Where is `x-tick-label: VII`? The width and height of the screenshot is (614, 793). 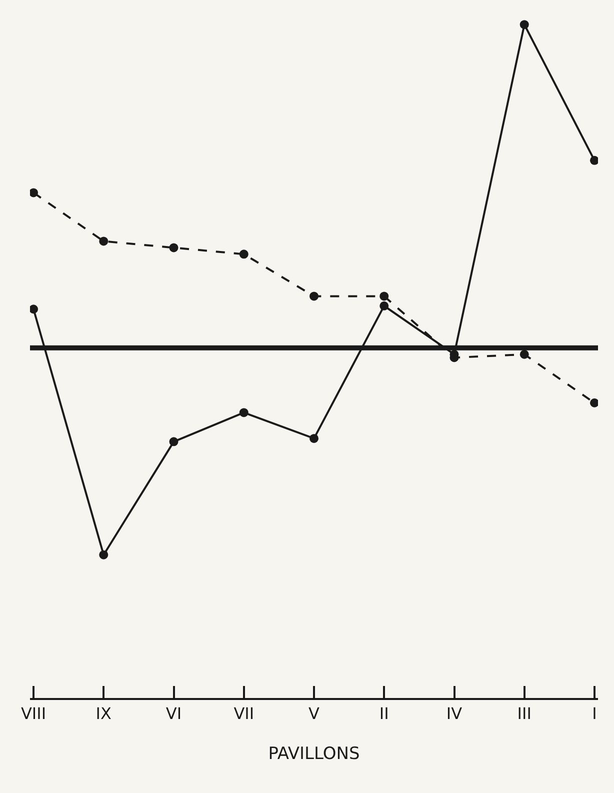 x-tick-label: VII is located at coordinates (244, 714).